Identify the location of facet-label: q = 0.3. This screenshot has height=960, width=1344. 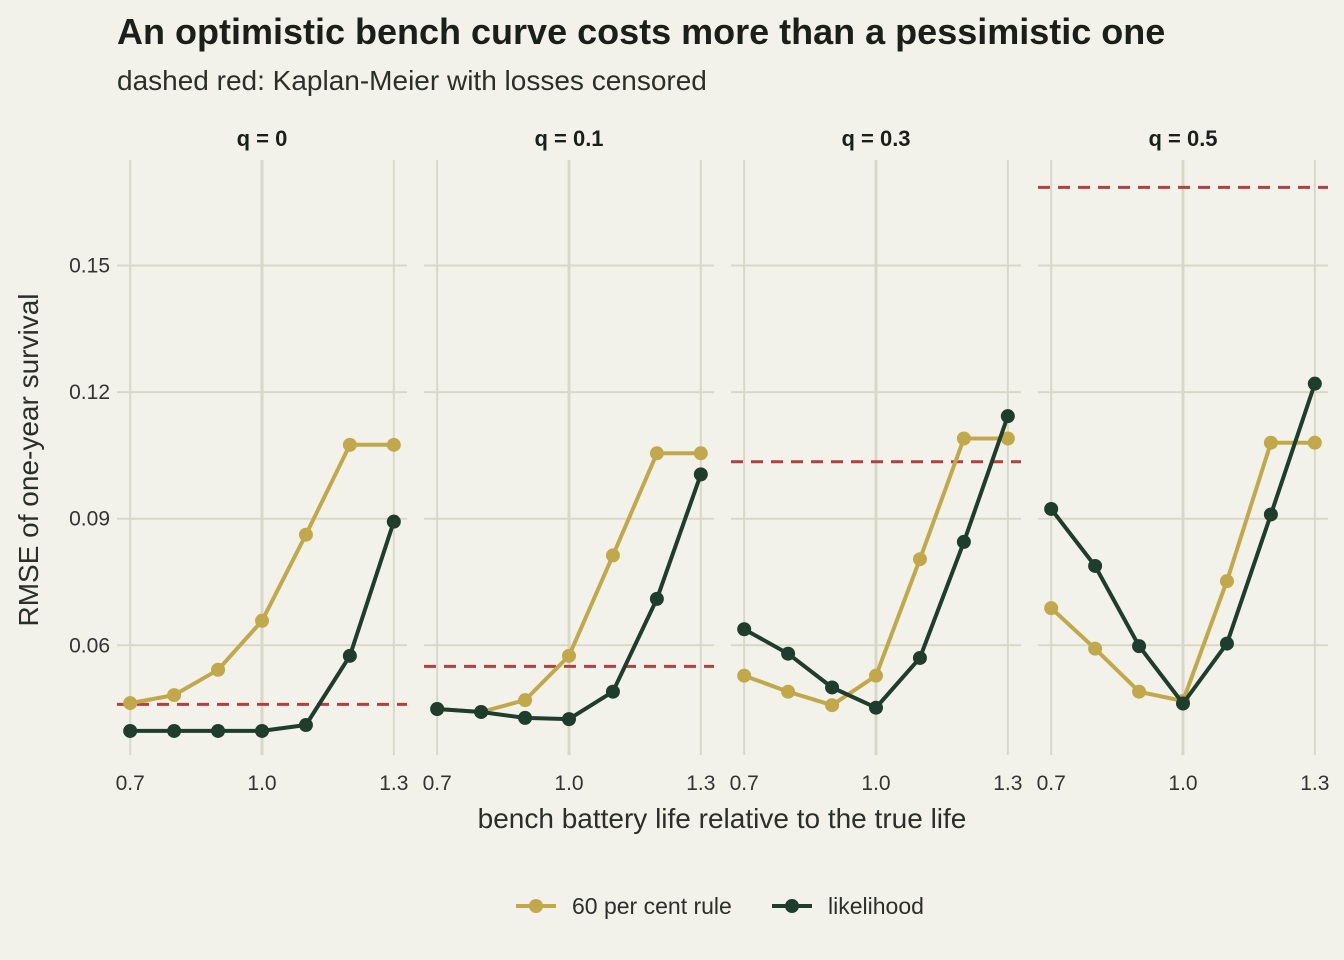
(875, 138).